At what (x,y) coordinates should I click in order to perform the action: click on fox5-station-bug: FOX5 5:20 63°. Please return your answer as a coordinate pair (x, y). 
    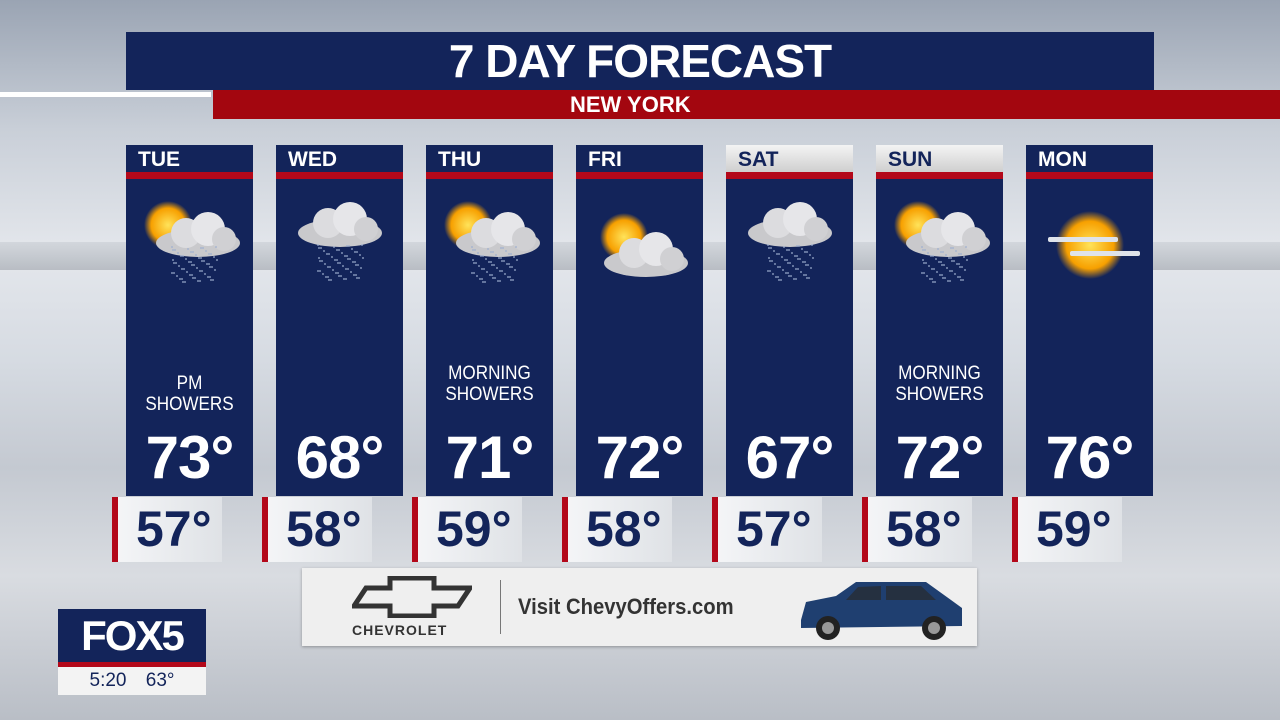
    Looking at the image, I should click on (132, 652).